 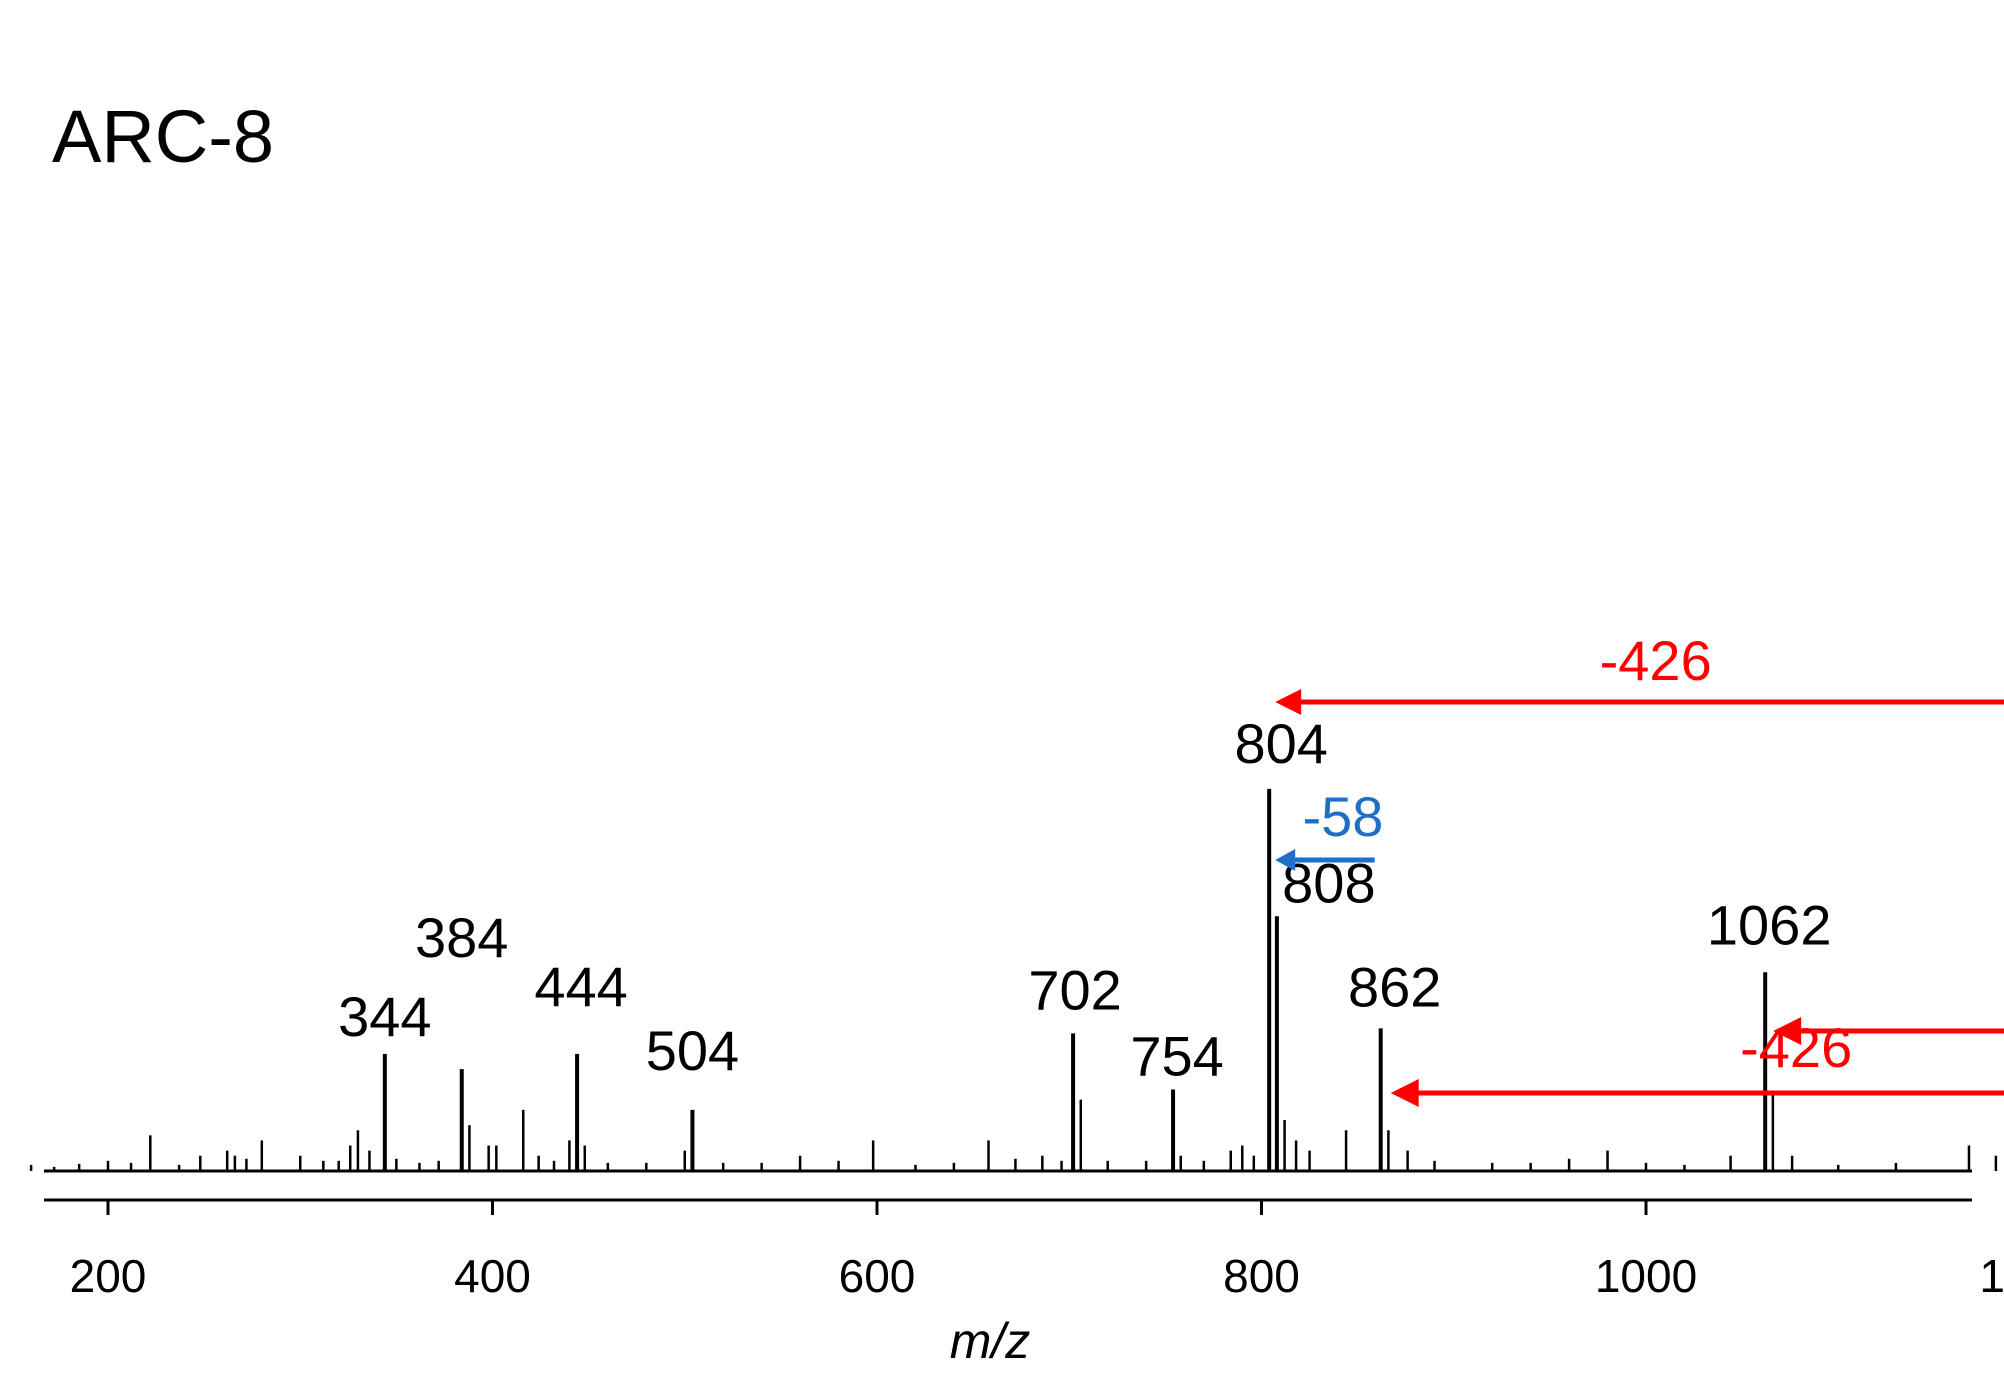 What do you see at coordinates (1342, 816) in the screenshot?
I see `loss-label: -58` at bounding box center [1342, 816].